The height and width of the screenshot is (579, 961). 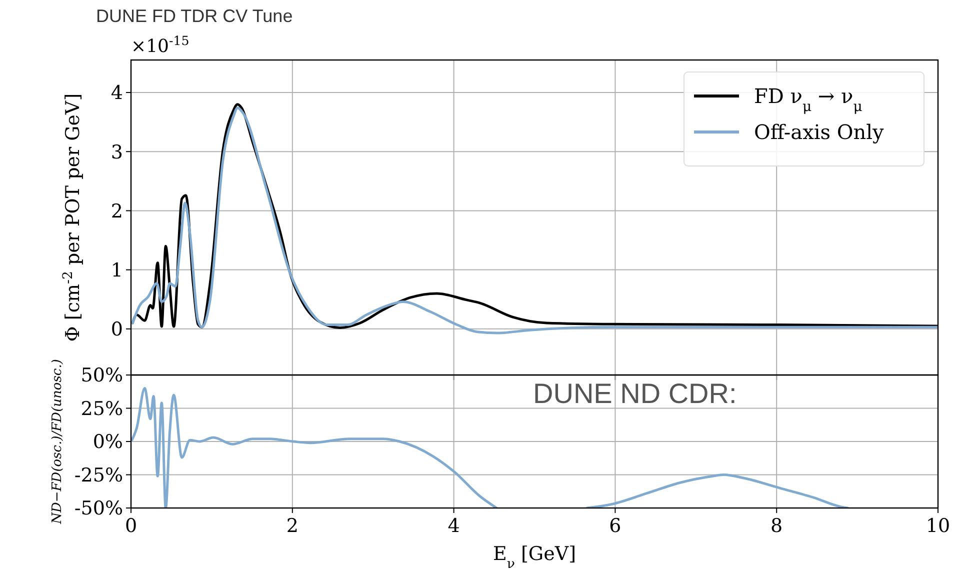 What do you see at coordinates (819, 132) in the screenshot?
I see `legend-label: Off-axis Only` at bounding box center [819, 132].